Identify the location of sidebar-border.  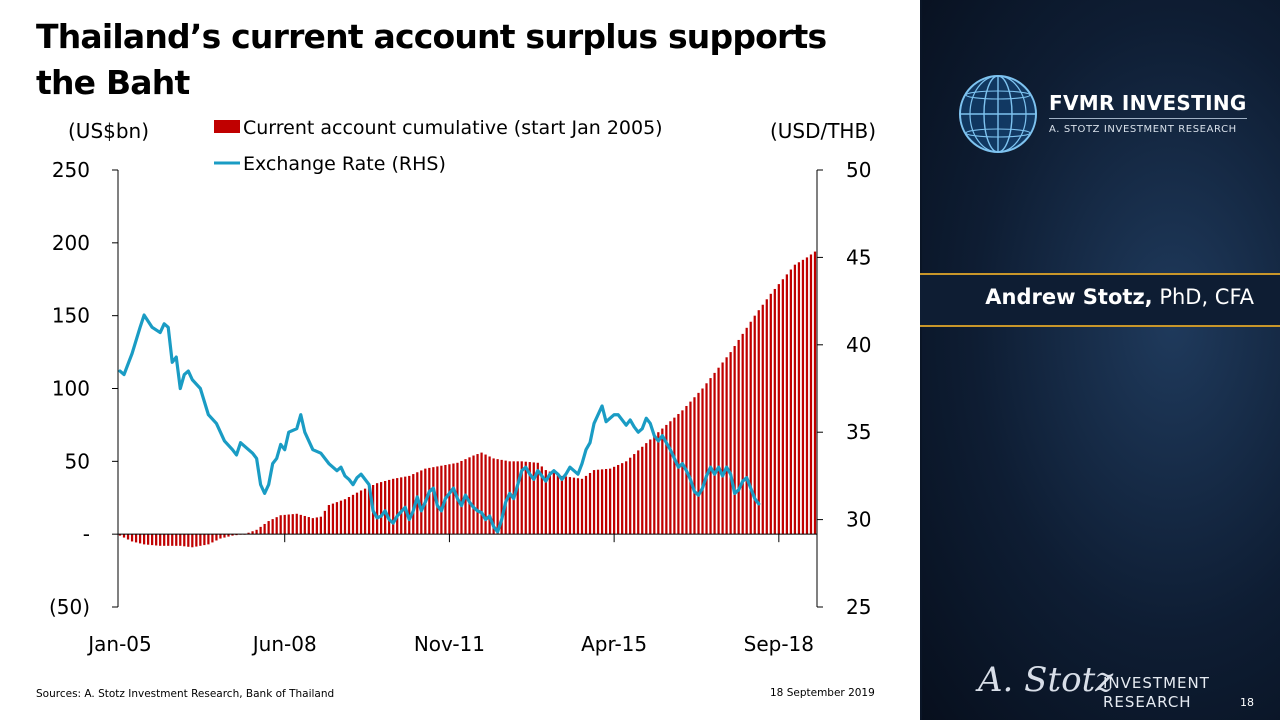
(921, 360).